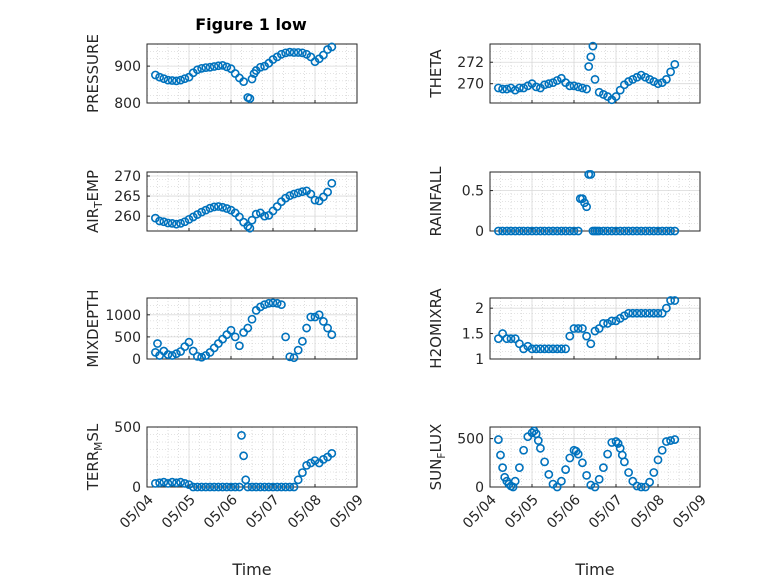 The width and height of the screenshot is (778, 583). Describe the element at coordinates (436, 201) in the screenshot. I see `y-axis-label: RAINFALL` at that location.